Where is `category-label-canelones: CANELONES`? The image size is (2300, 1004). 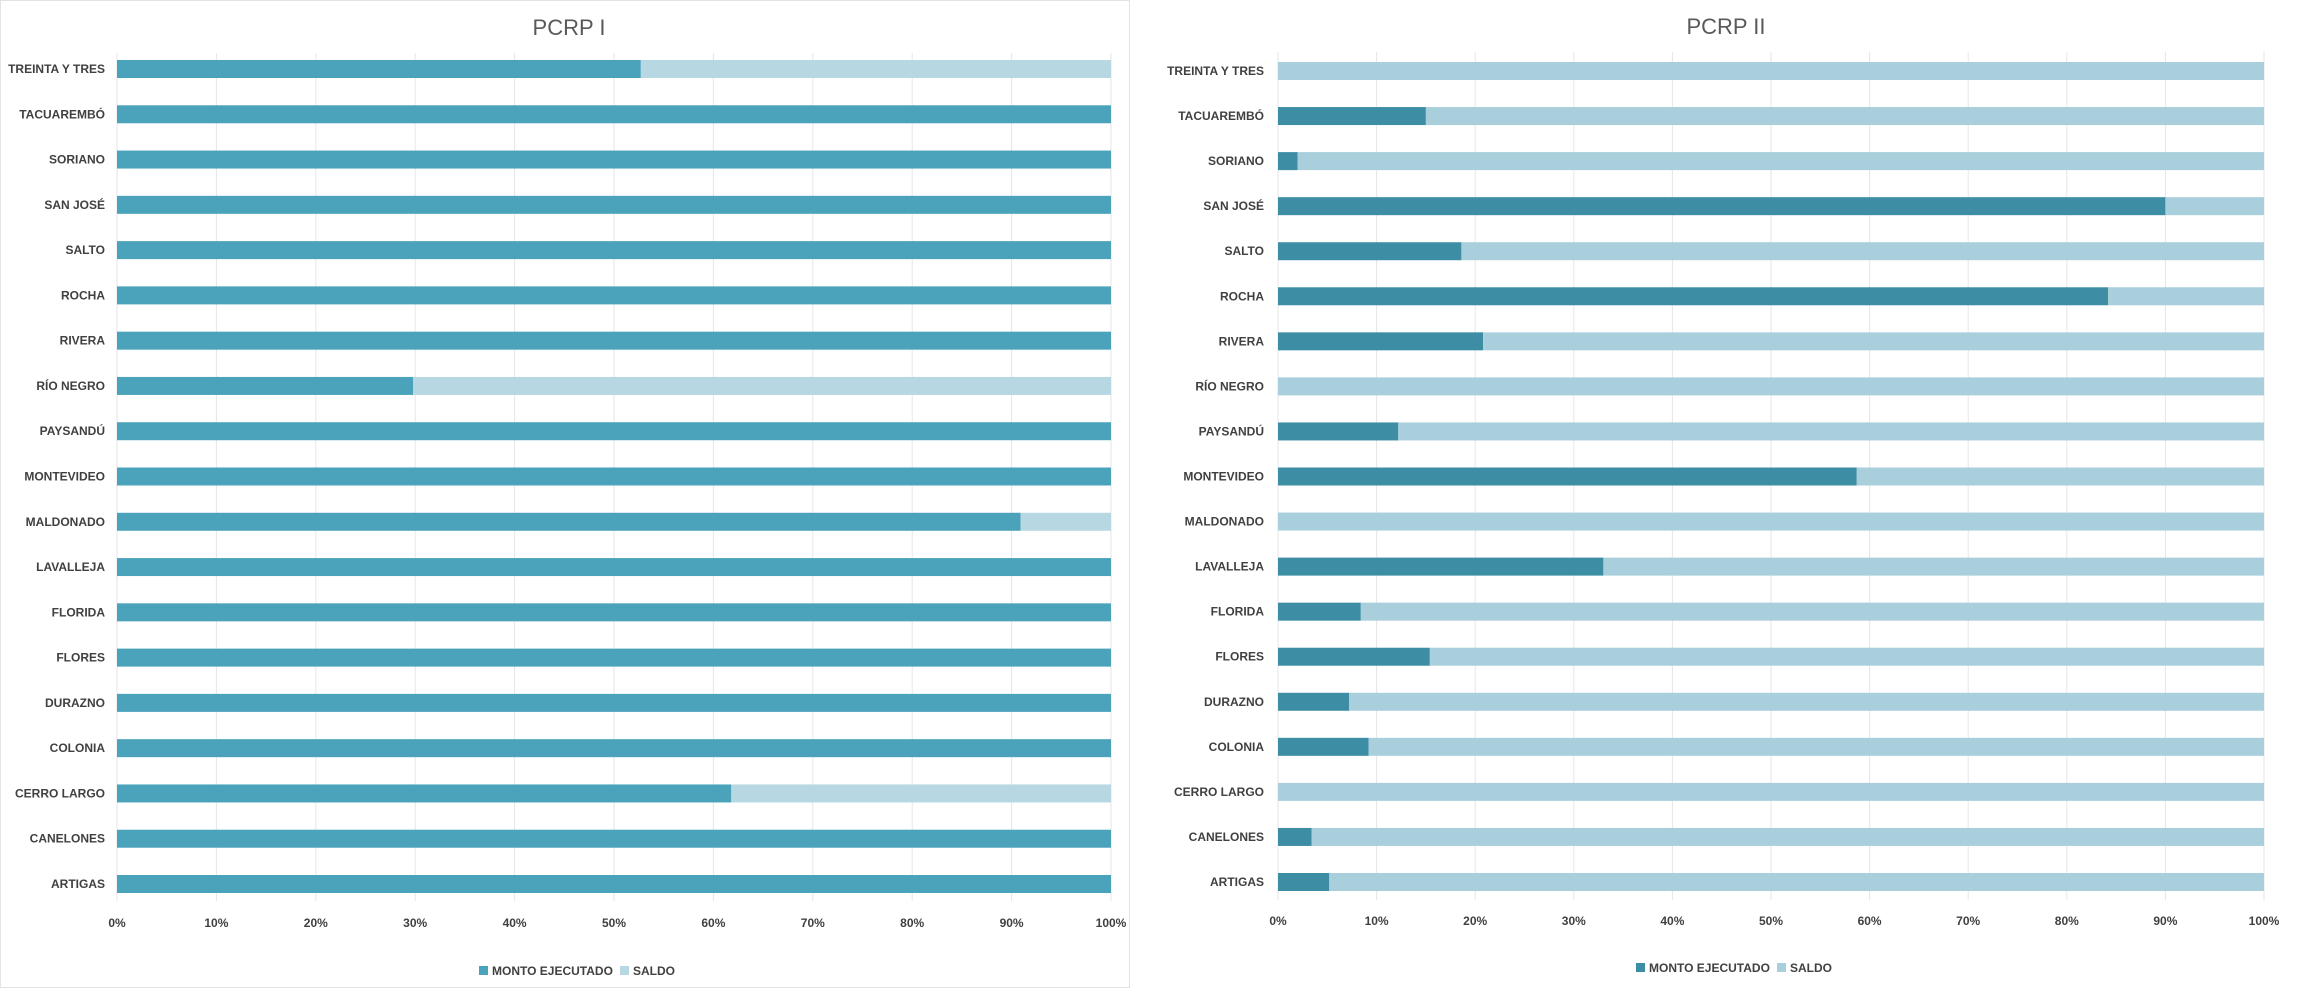 category-label-canelones: CANELONES is located at coordinates (1226, 837).